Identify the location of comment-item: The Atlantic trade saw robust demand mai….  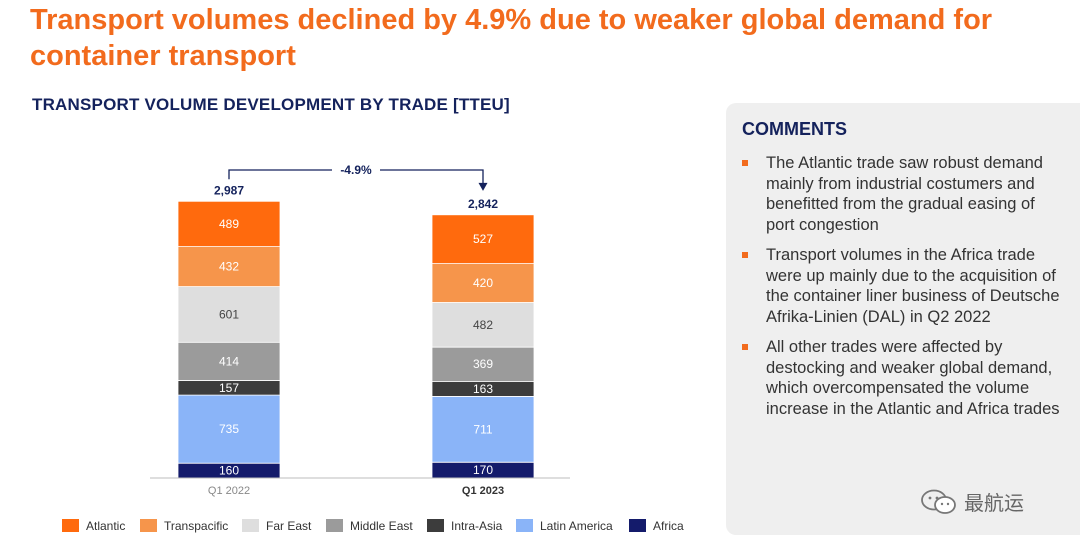
(902, 194).